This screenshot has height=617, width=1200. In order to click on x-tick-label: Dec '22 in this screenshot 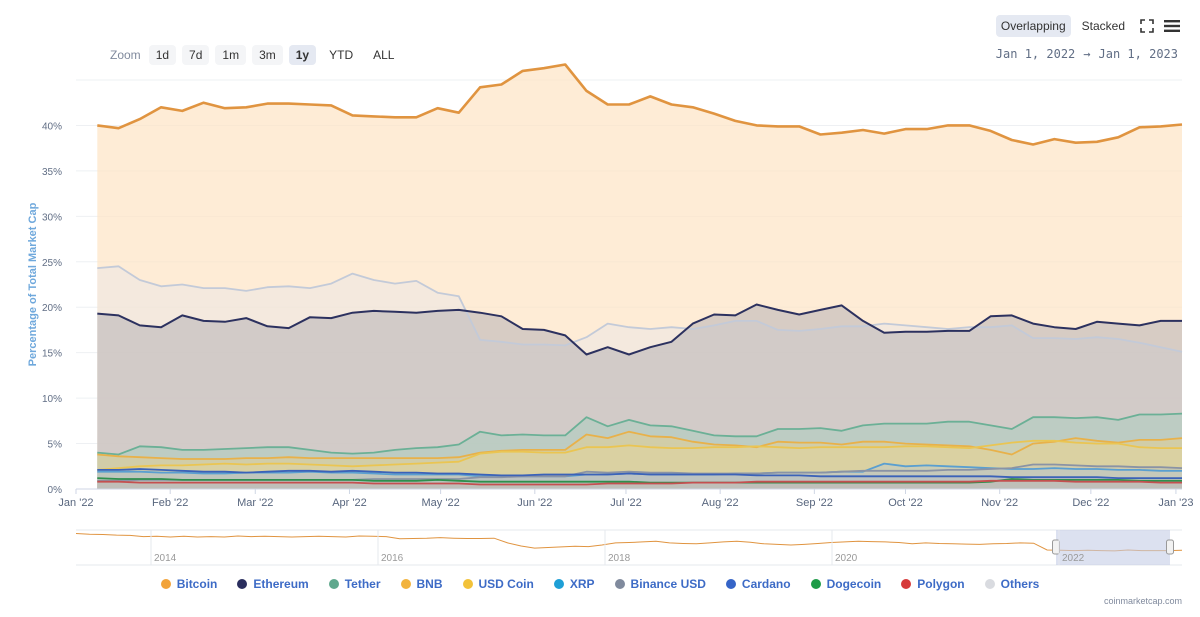, I will do `click(1090, 503)`.